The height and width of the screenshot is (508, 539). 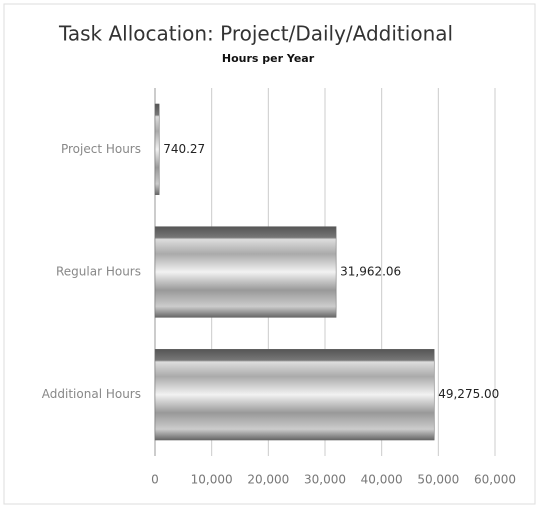 I want to click on value-label: 740.27, so click(x=184, y=149).